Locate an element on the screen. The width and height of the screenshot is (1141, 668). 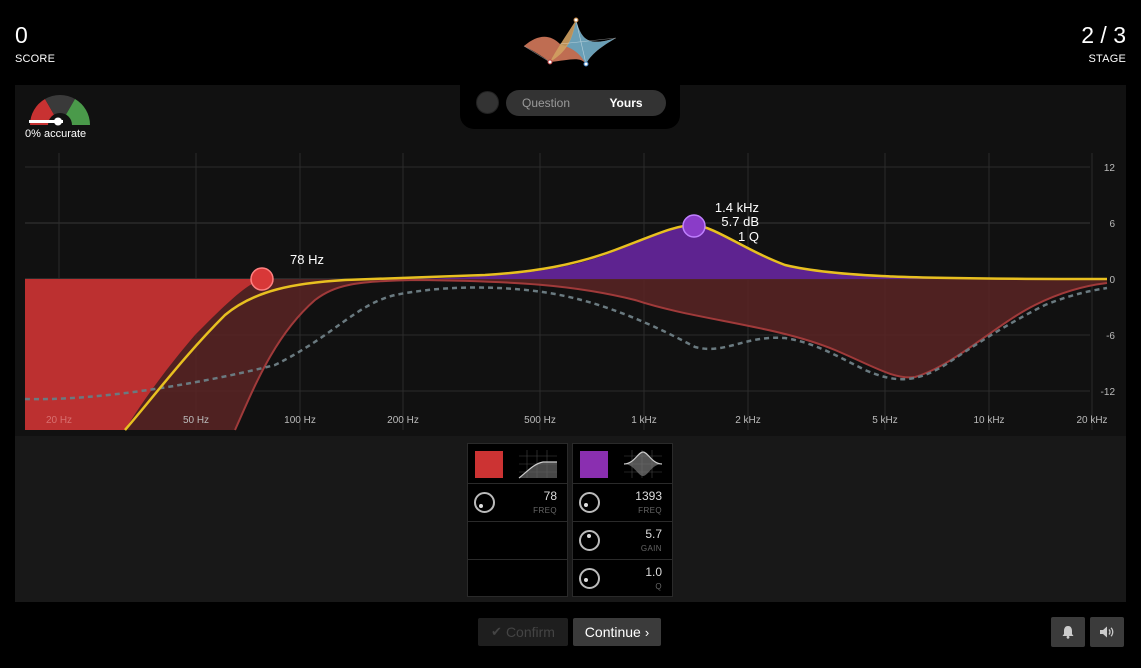
band2-gain-label-text: GAIN is located at coordinates (651, 548).